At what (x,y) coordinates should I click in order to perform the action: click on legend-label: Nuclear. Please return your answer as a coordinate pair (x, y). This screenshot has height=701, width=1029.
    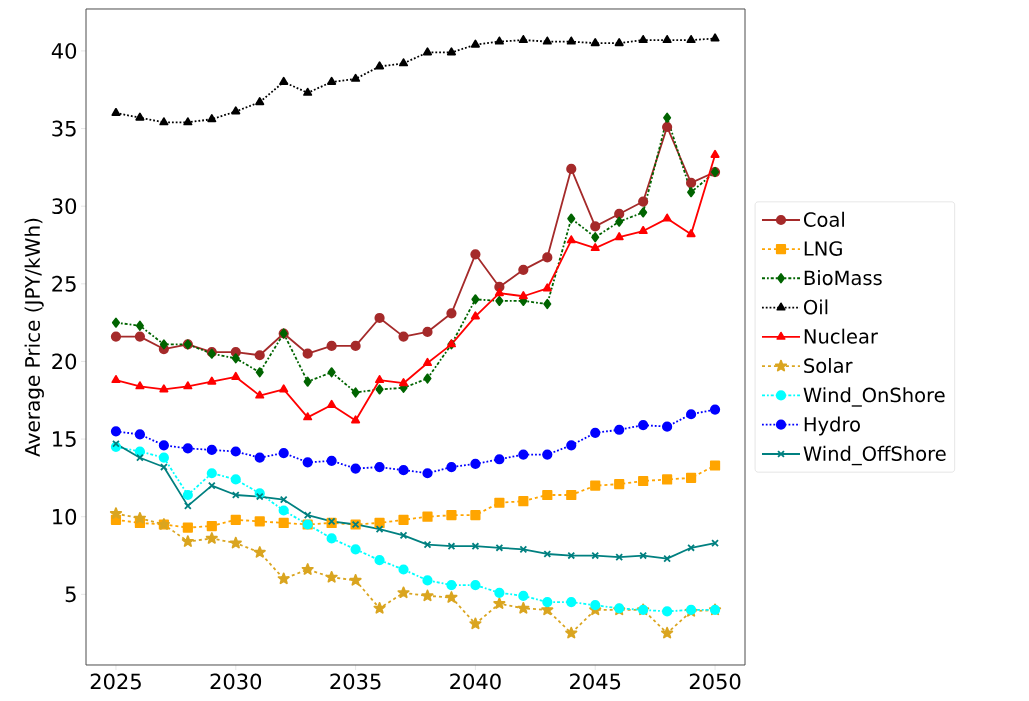
    Looking at the image, I should click on (841, 336).